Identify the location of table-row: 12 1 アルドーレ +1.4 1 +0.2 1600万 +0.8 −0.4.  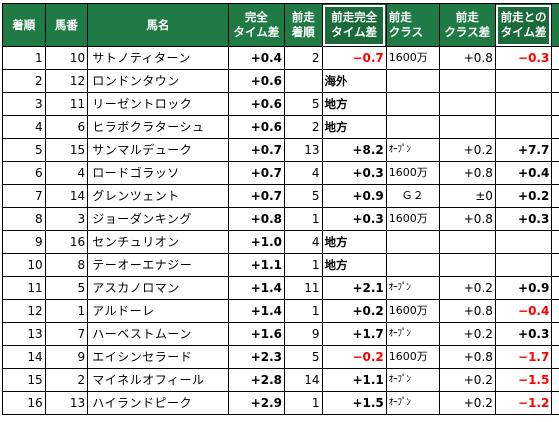
(280, 311).